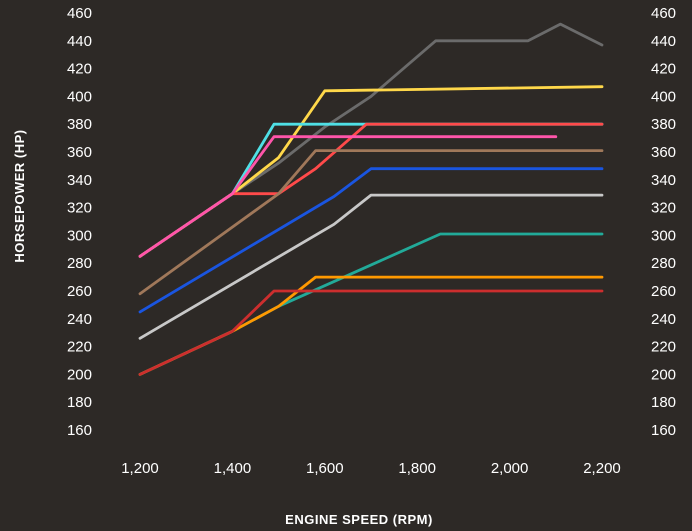  Describe the element at coordinates (79, 319) in the screenshot. I see `y-tick-label-left: 240` at that location.